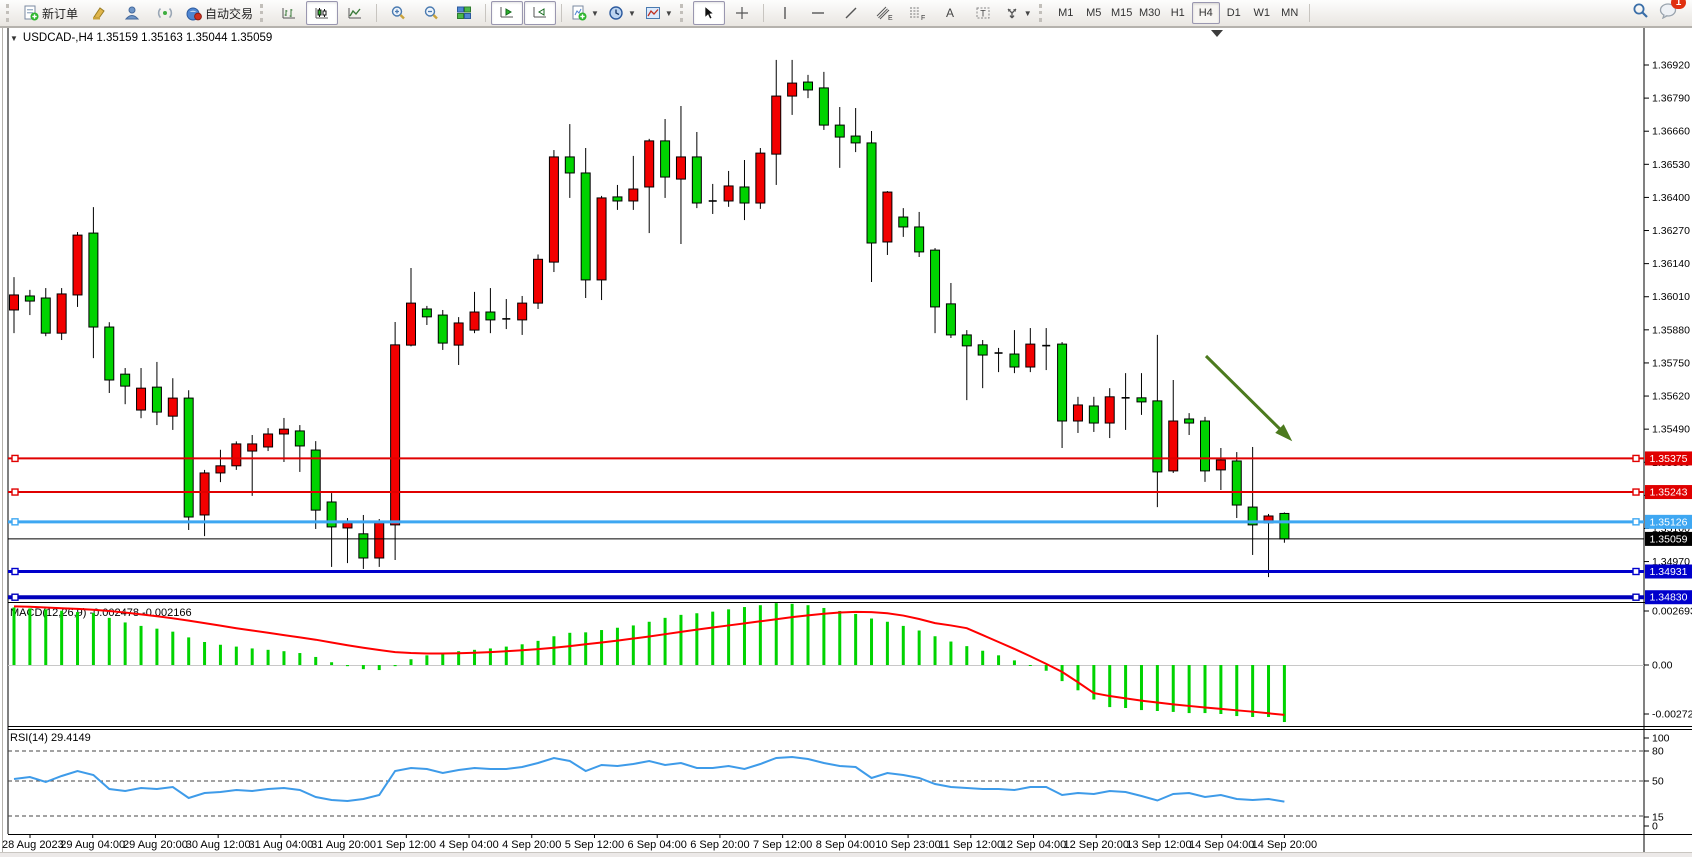 This screenshot has height=857, width=1692. I want to click on date-axis-label: 12 Sep 04:00, so click(1033, 845).